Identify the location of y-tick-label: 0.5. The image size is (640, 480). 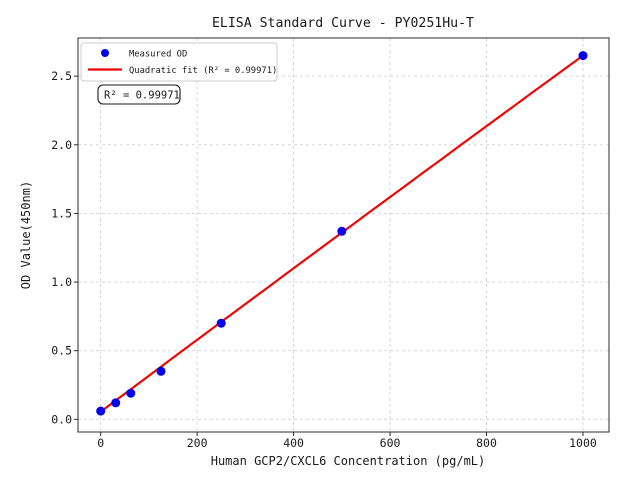
(61, 351).